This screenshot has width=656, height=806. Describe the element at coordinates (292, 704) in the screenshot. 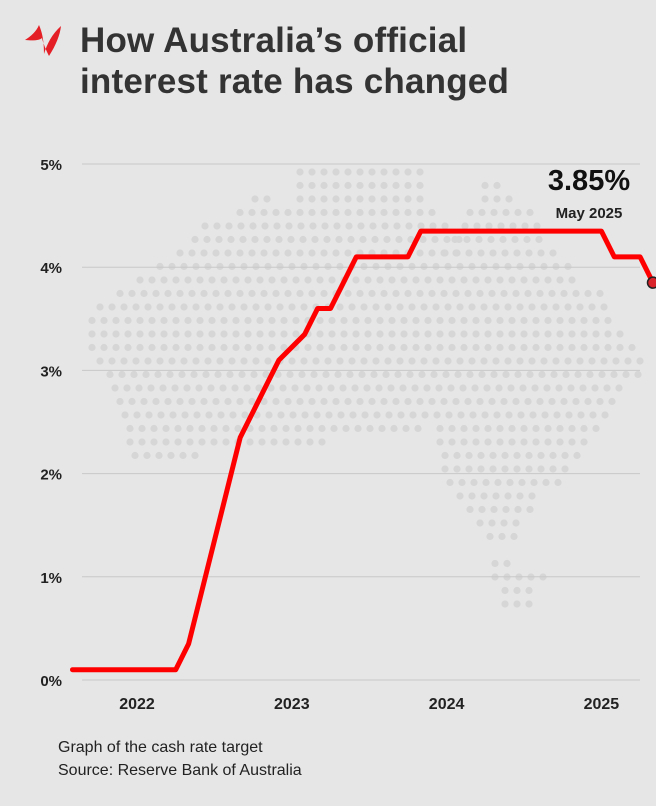

I see `x-tick-label: 2023` at that location.